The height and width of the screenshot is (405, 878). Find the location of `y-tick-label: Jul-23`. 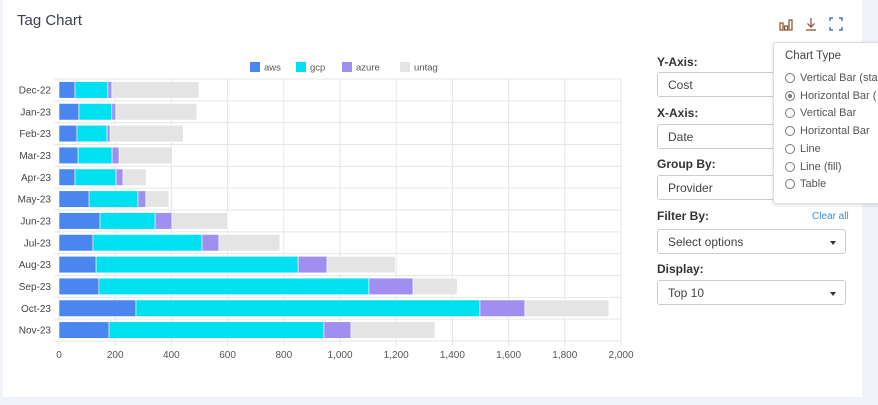

y-tick-label: Jul-23 is located at coordinates (38, 243).